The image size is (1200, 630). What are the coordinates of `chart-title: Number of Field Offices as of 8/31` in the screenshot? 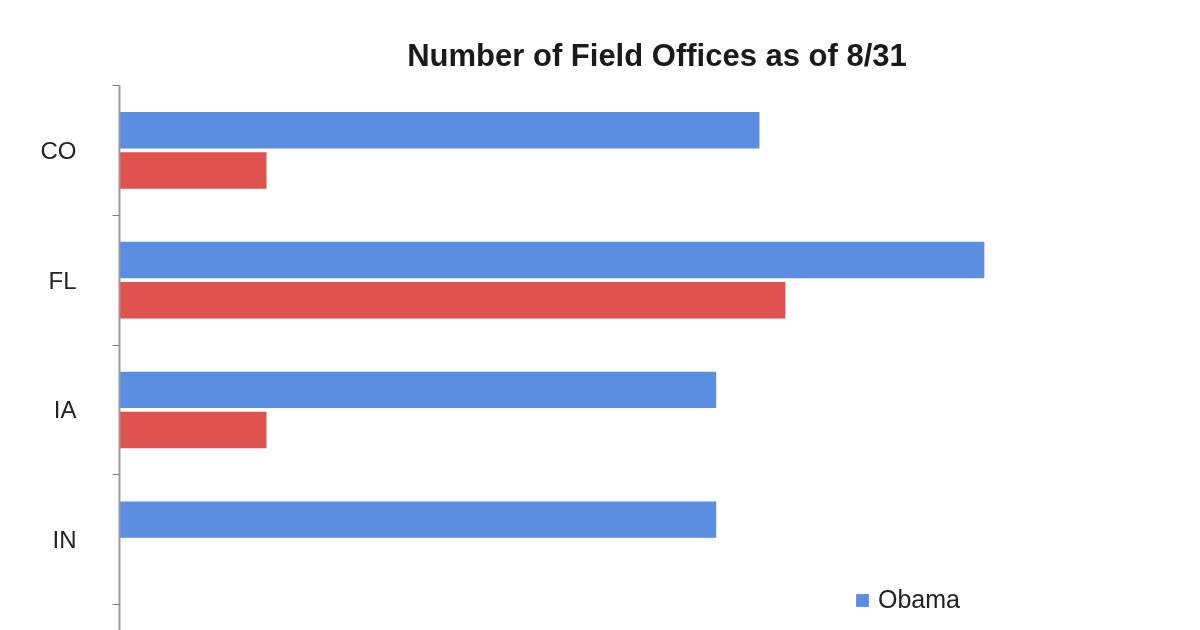 It's located at (657, 55).